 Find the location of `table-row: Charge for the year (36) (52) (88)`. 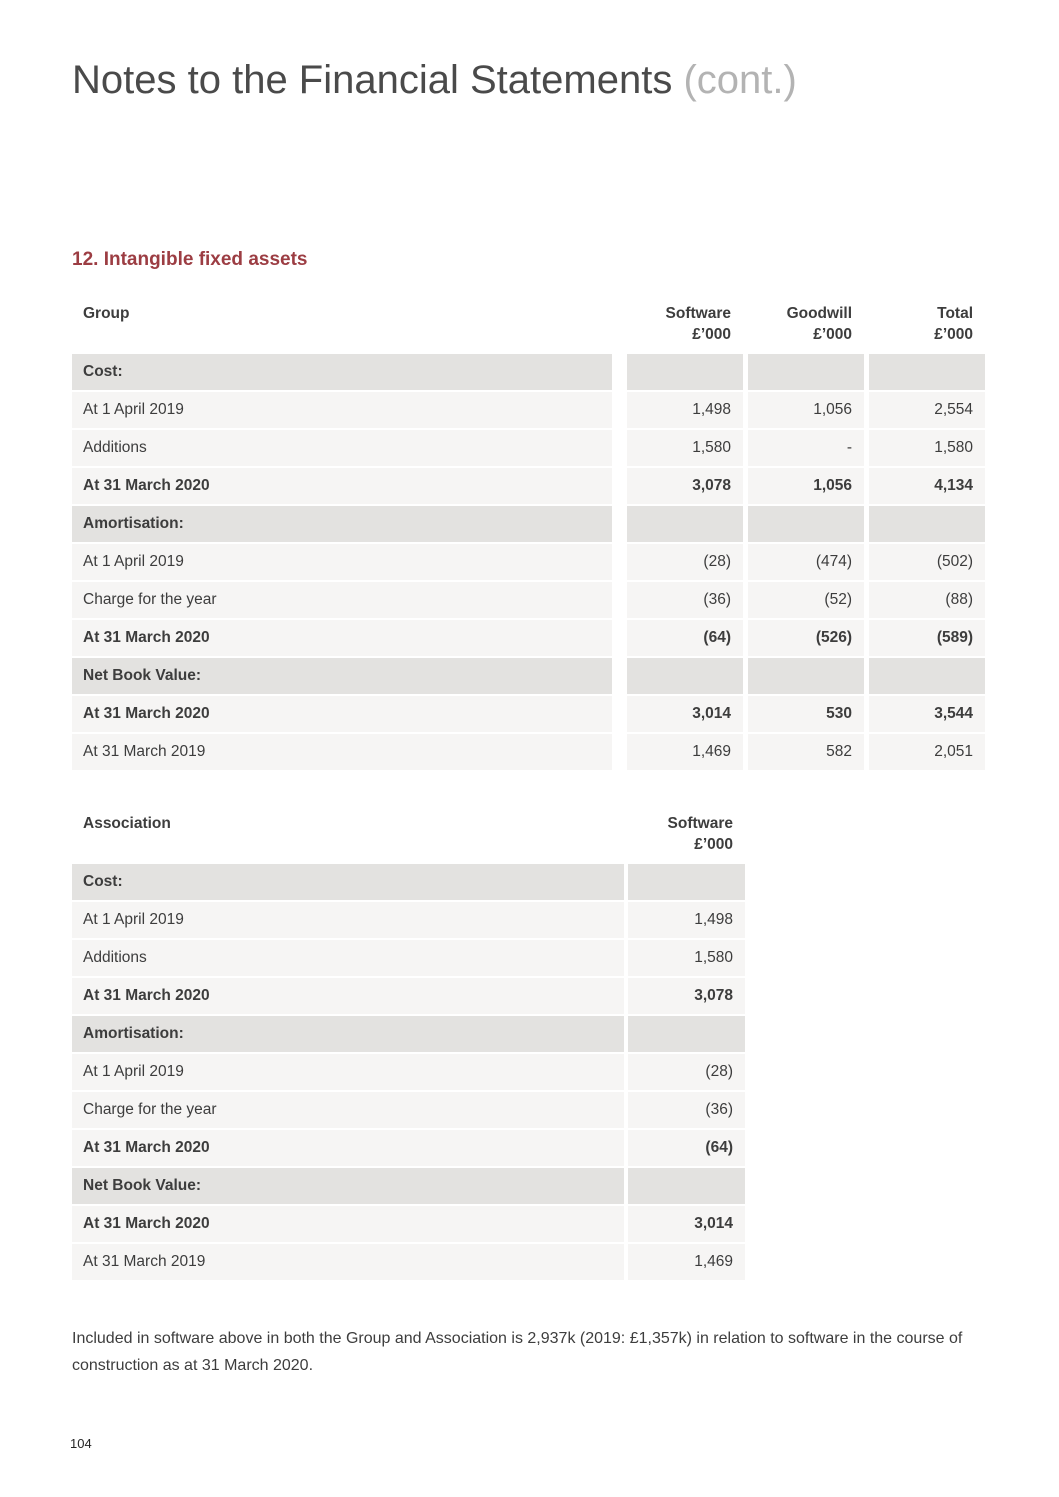

table-row: Charge for the year (36) (52) (88) is located at coordinates (528, 600).